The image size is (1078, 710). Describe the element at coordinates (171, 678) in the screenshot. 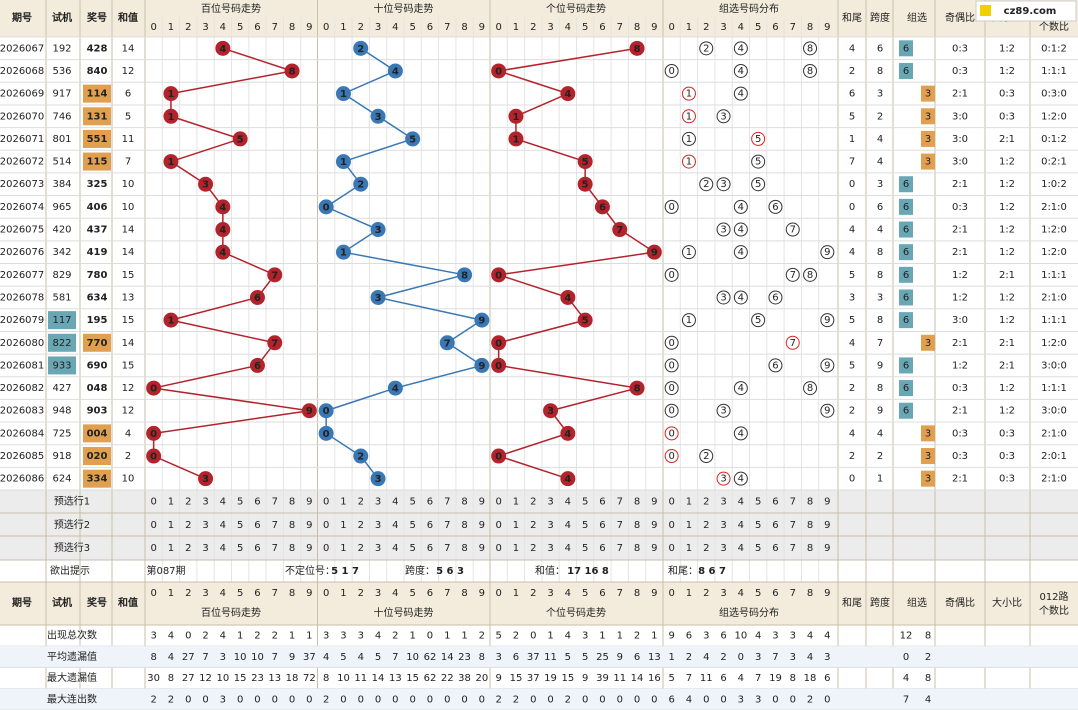

I see `stats-value: 8` at that location.